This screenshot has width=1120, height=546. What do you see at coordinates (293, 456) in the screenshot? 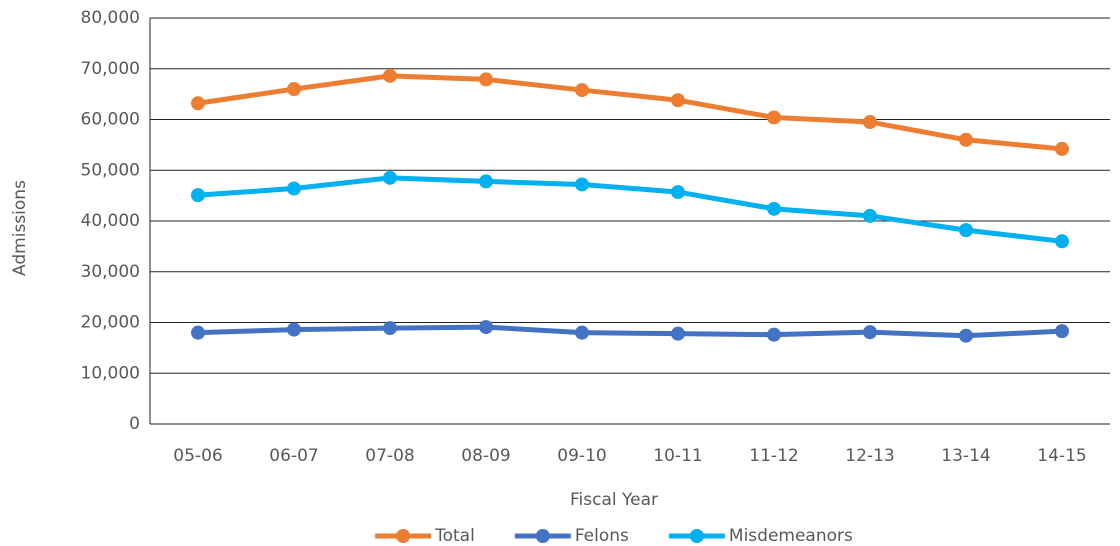
I see `x-tick-label: 06-07` at bounding box center [293, 456].